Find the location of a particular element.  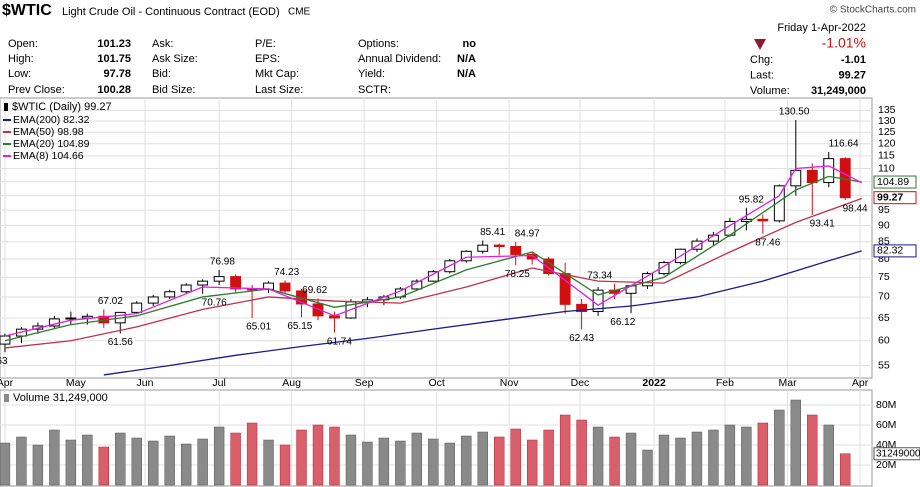

field-label: P/E: is located at coordinates (265, 44).